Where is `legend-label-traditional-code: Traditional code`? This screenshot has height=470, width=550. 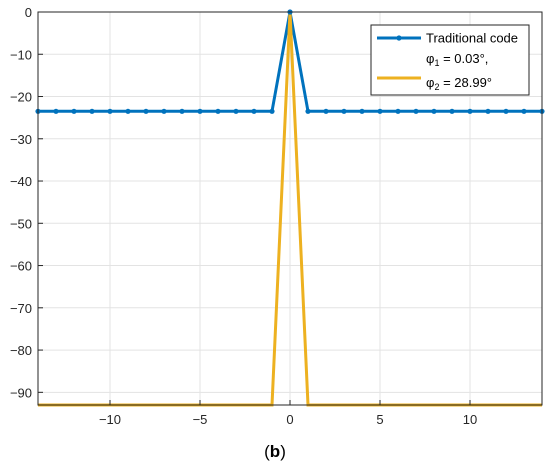 legend-label-traditional-code: Traditional code is located at coordinates (472, 38).